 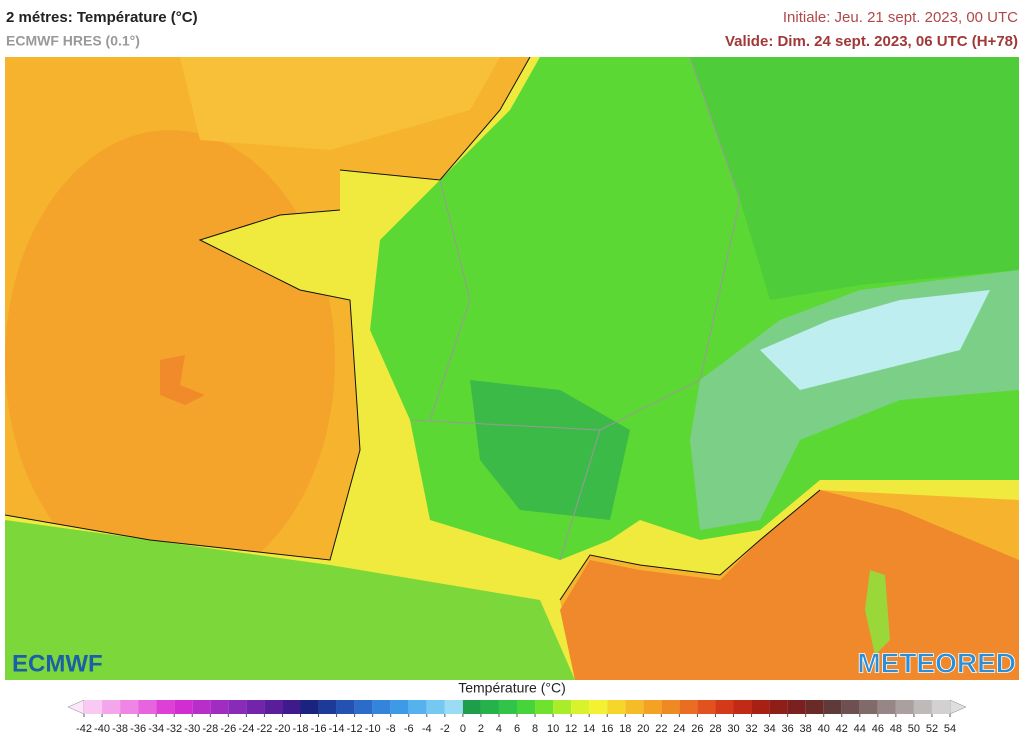 I want to click on colorbar-tick-label: -4, so click(x=427, y=729).